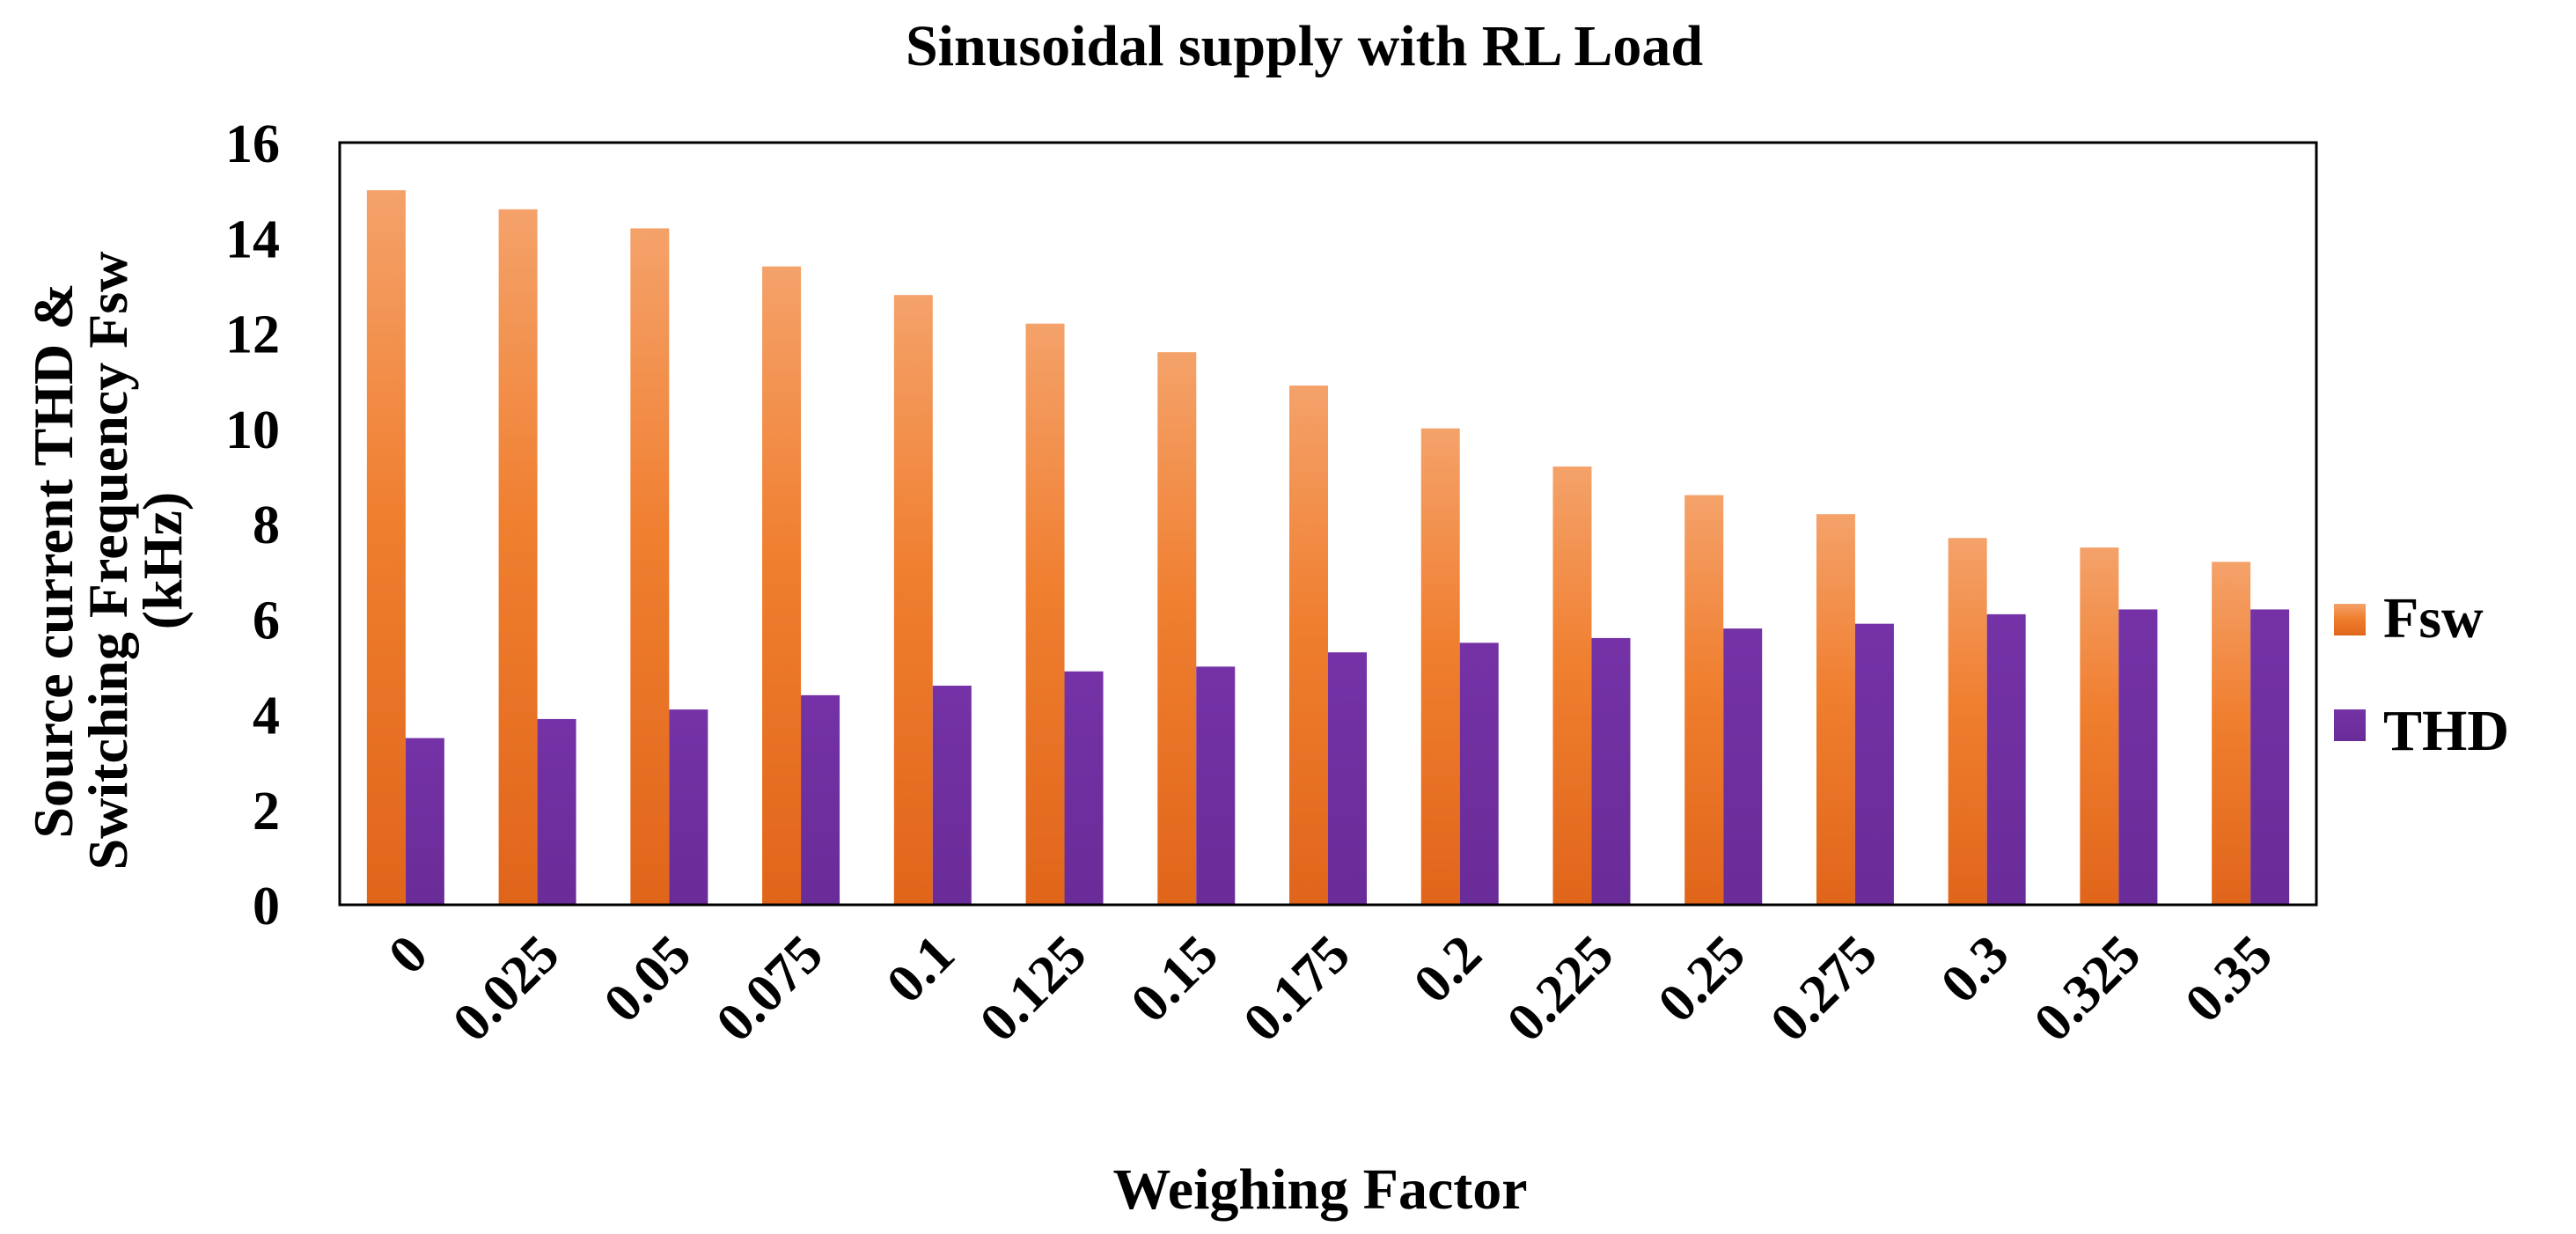  Describe the element at coordinates (252, 144) in the screenshot. I see `y-tick-label: 16` at that location.